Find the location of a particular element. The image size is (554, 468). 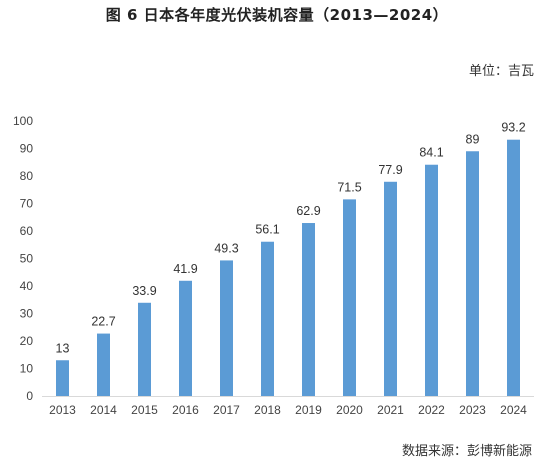

y-axis-ticks: 0 10 20 30 40 50 60 70 80 90 100 is located at coordinates (23, 258).